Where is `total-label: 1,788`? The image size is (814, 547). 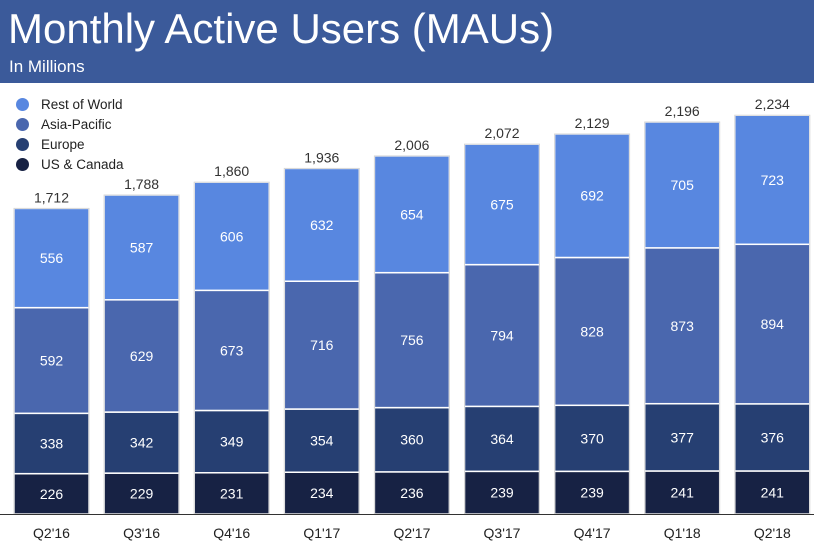 total-label: 1,788 is located at coordinates (141, 184).